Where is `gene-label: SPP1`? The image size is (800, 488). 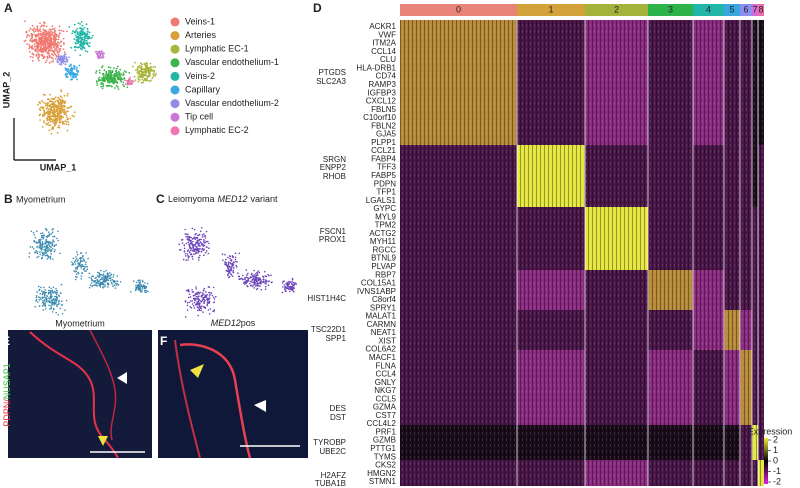 gene-label: SPP1 is located at coordinates (336, 338).